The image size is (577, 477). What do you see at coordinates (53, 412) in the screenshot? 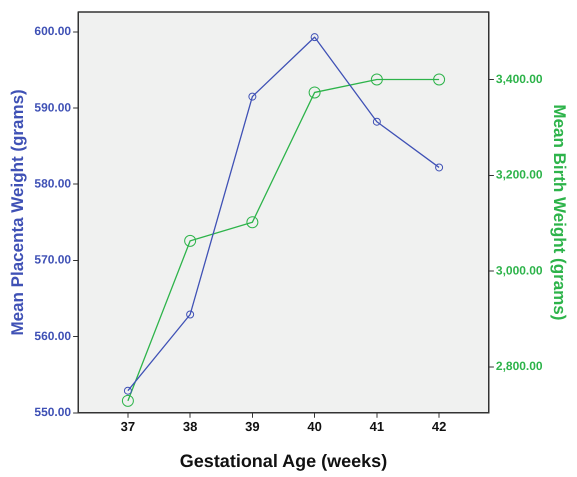
I see `y-tick-label: 550.00` at bounding box center [53, 412].